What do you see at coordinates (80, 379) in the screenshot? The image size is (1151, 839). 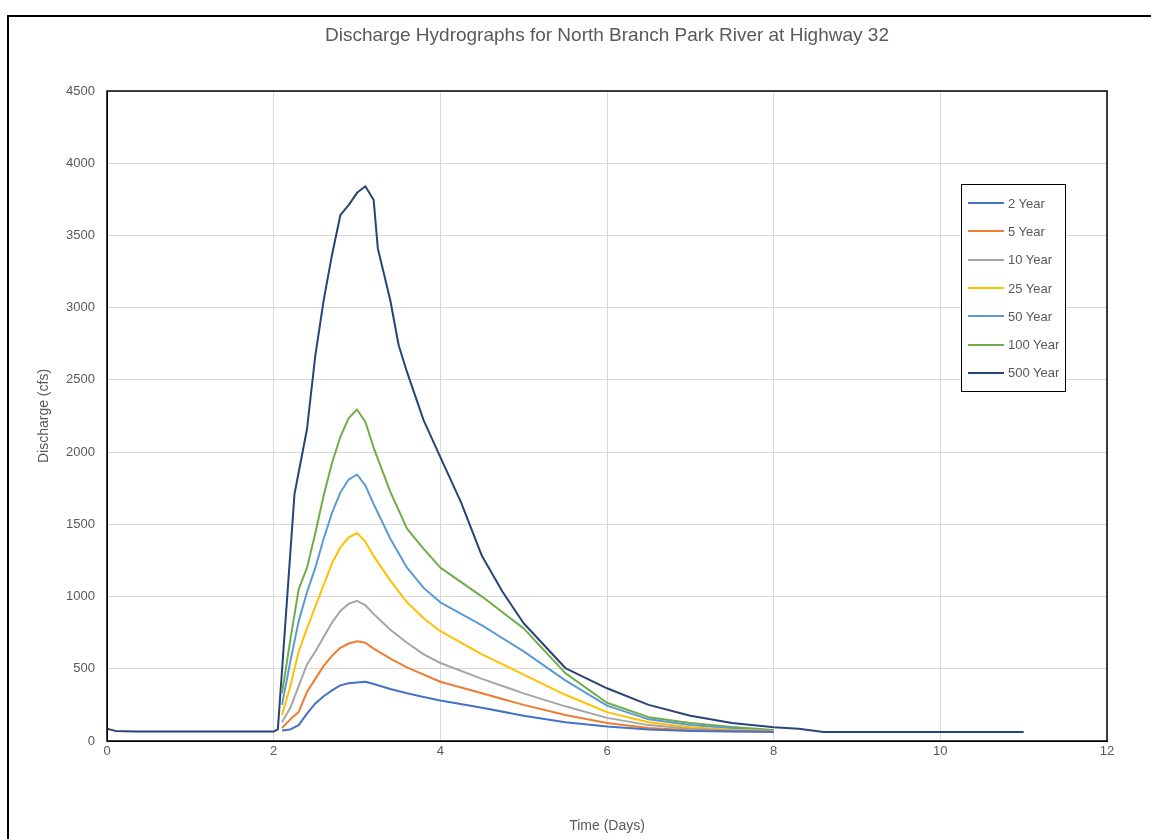 I see `y-tick-label: 2500` at bounding box center [80, 379].